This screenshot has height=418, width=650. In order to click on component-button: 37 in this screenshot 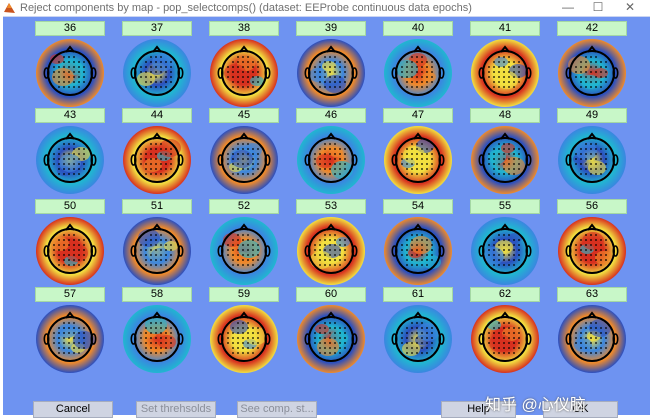, I will do `click(157, 28)`.